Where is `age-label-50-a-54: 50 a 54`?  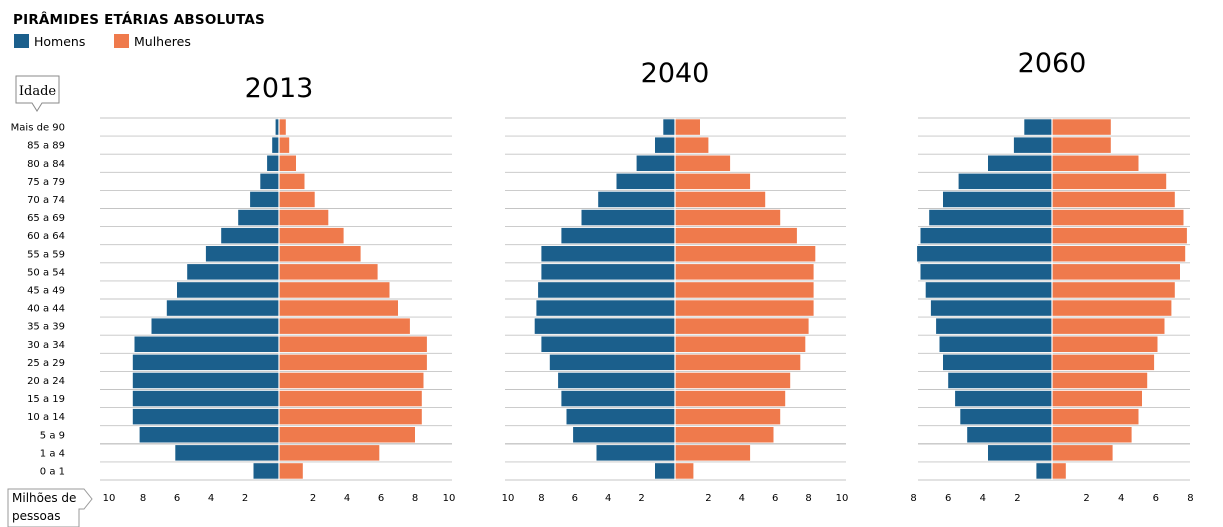 age-label-50-a-54: 50 a 54 is located at coordinates (46, 272).